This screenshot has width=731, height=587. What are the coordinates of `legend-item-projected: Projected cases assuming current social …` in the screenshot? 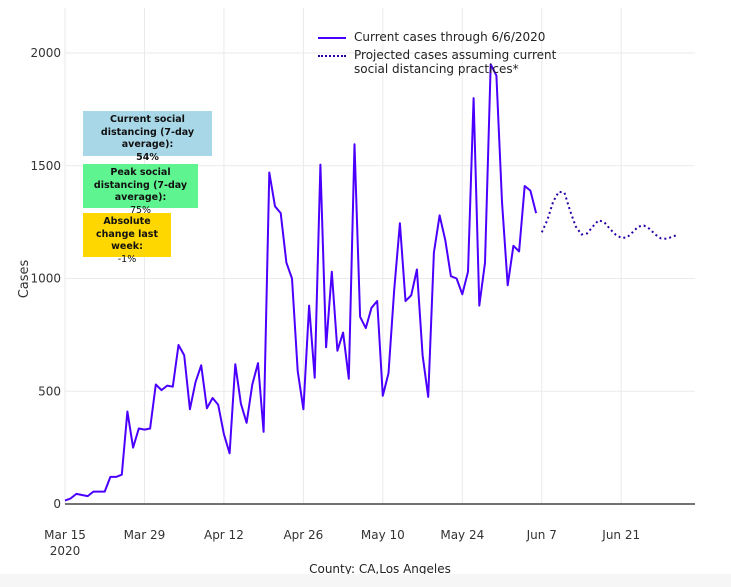 It's located at (441, 62).